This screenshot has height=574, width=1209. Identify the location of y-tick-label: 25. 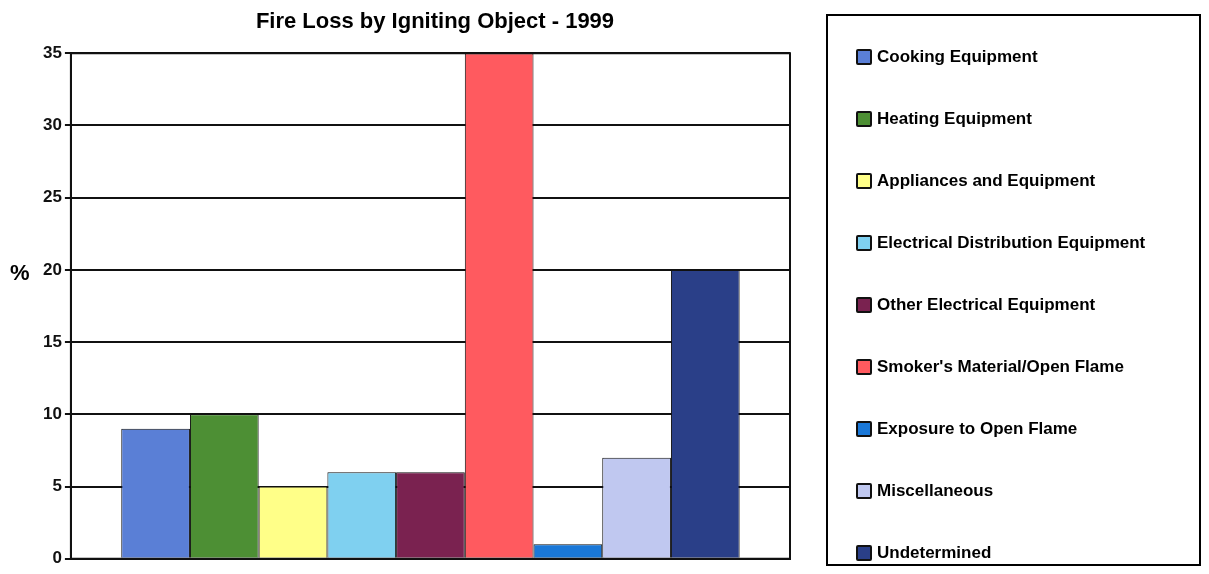
(52, 197).